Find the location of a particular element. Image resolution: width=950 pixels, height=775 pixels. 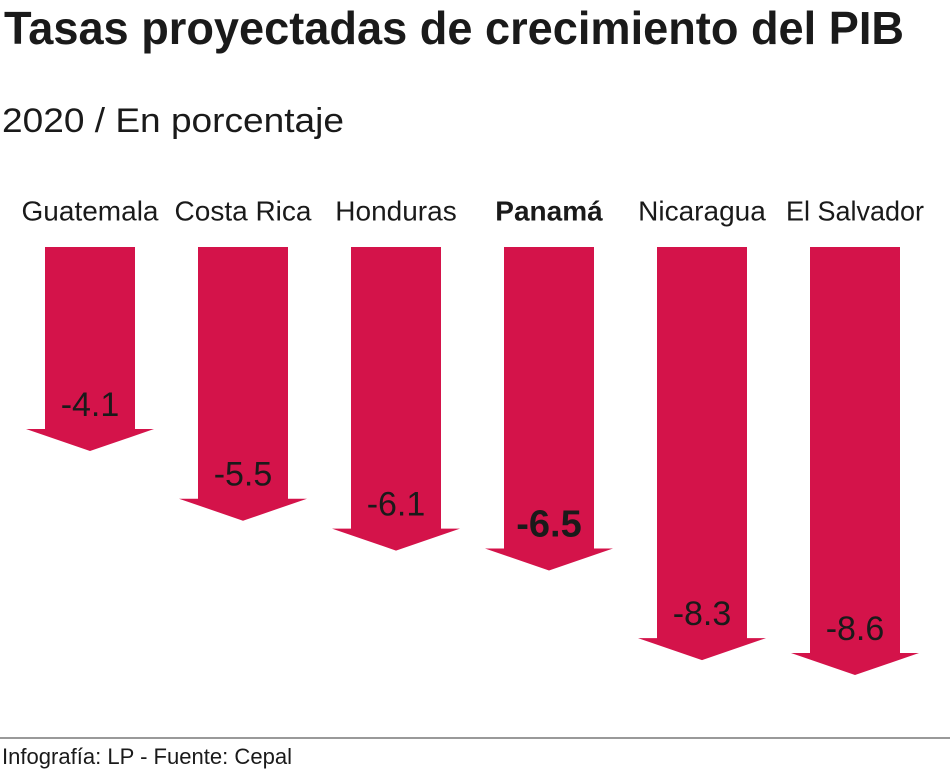

chart-subtitle: 2020 / En porcentaje is located at coordinates (173, 121).